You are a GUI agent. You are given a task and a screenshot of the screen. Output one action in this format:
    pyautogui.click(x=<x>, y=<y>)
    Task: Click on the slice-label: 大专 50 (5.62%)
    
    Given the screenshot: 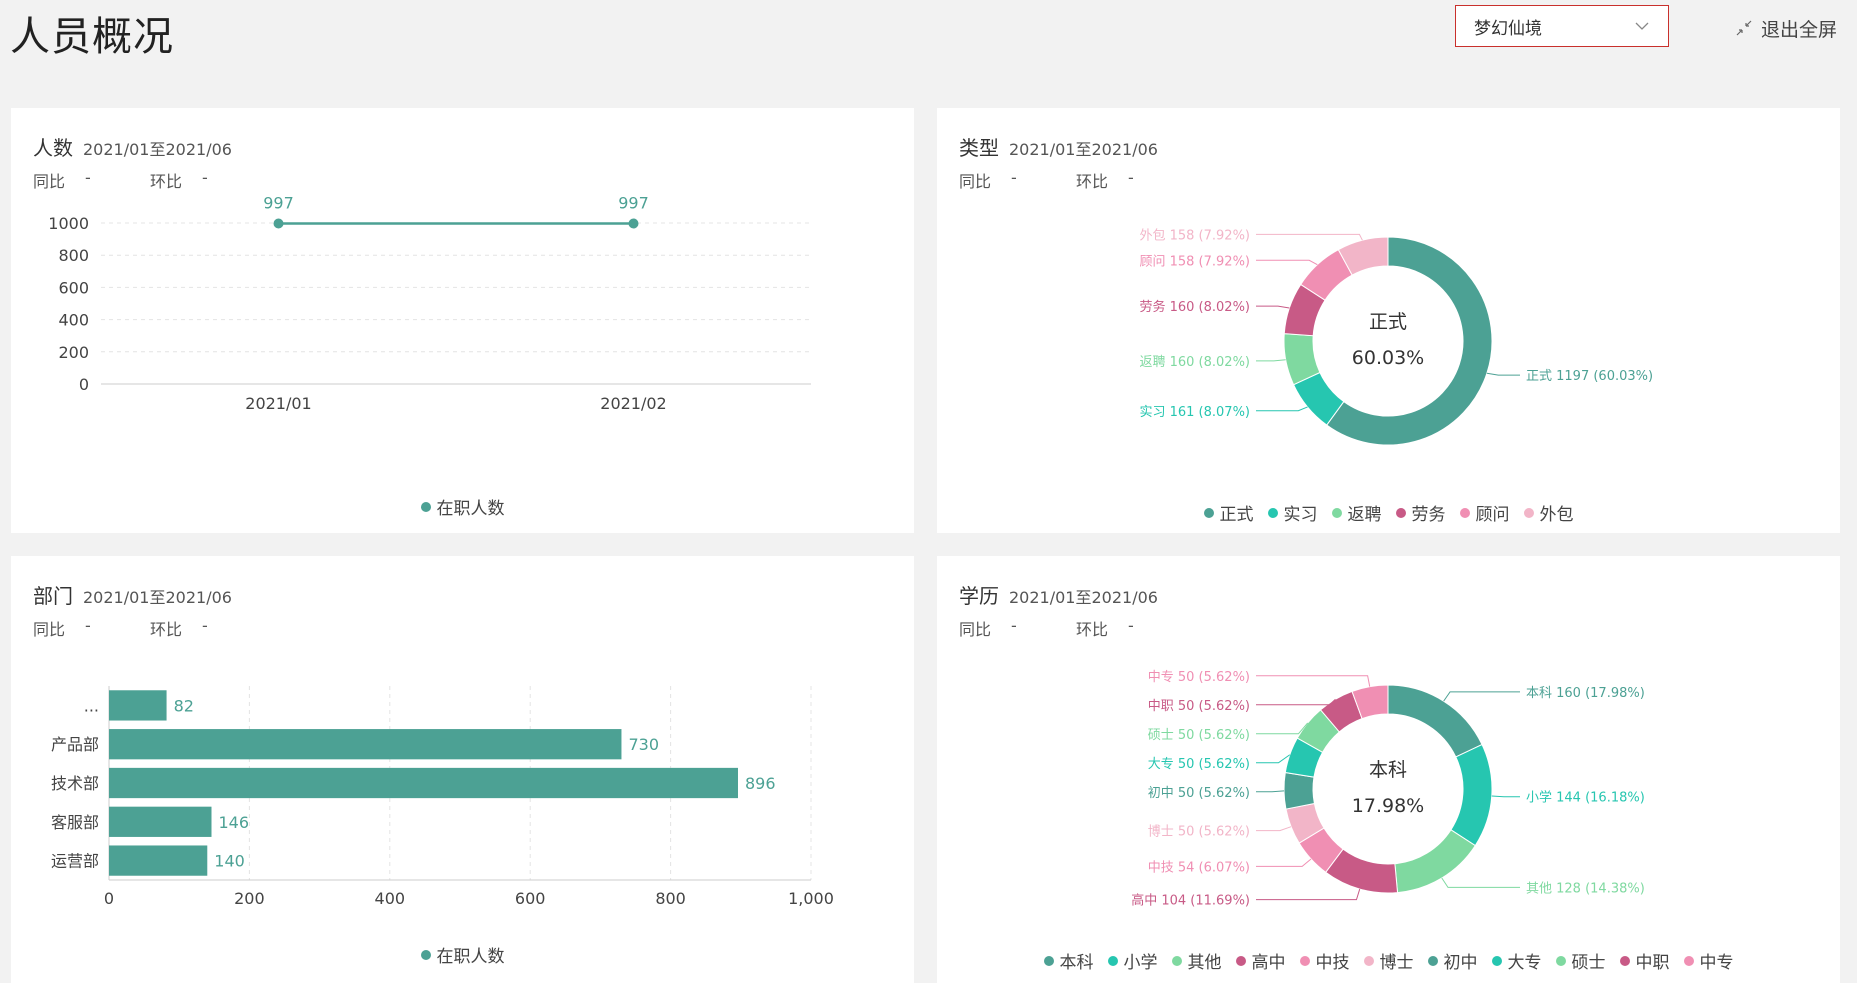 What is the action you would take?
    pyautogui.click(x=1199, y=764)
    